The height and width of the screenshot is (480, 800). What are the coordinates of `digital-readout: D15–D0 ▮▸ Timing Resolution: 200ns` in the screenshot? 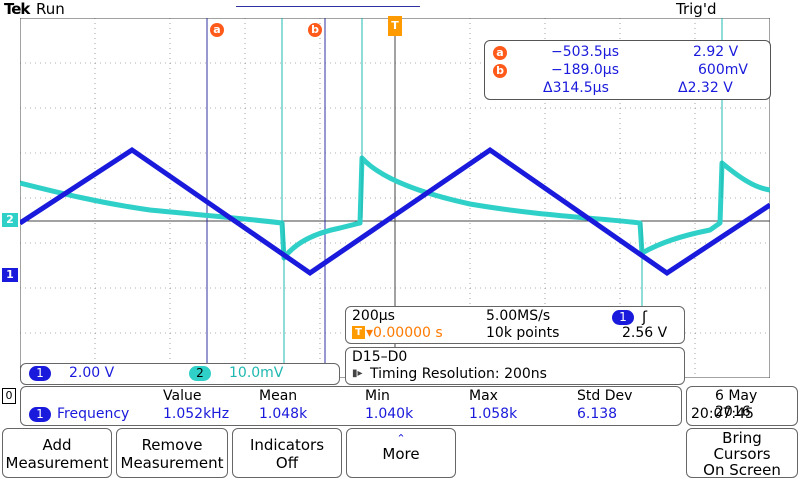 It's located at (515, 366).